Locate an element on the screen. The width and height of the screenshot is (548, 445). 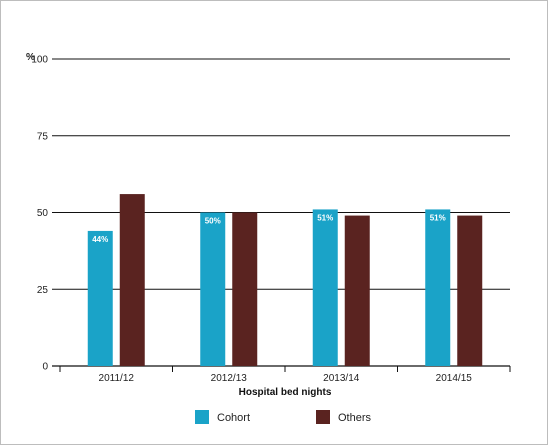
x-tick-label: 2011/12 is located at coordinates (117, 378).